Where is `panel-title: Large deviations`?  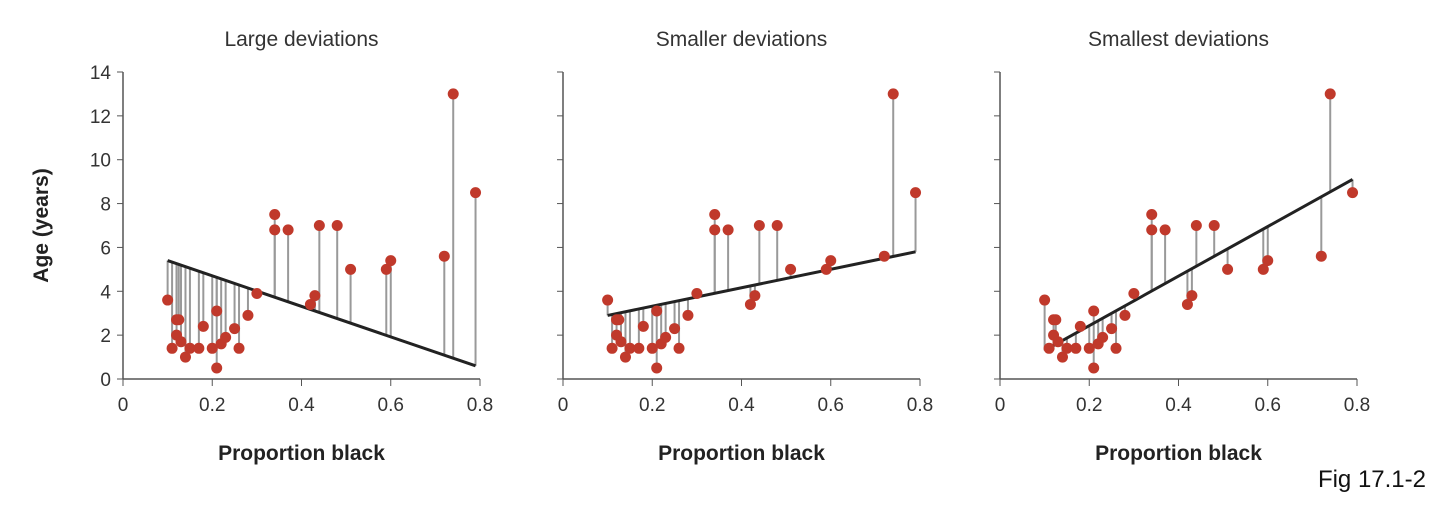 panel-title: Large deviations is located at coordinates (301, 39).